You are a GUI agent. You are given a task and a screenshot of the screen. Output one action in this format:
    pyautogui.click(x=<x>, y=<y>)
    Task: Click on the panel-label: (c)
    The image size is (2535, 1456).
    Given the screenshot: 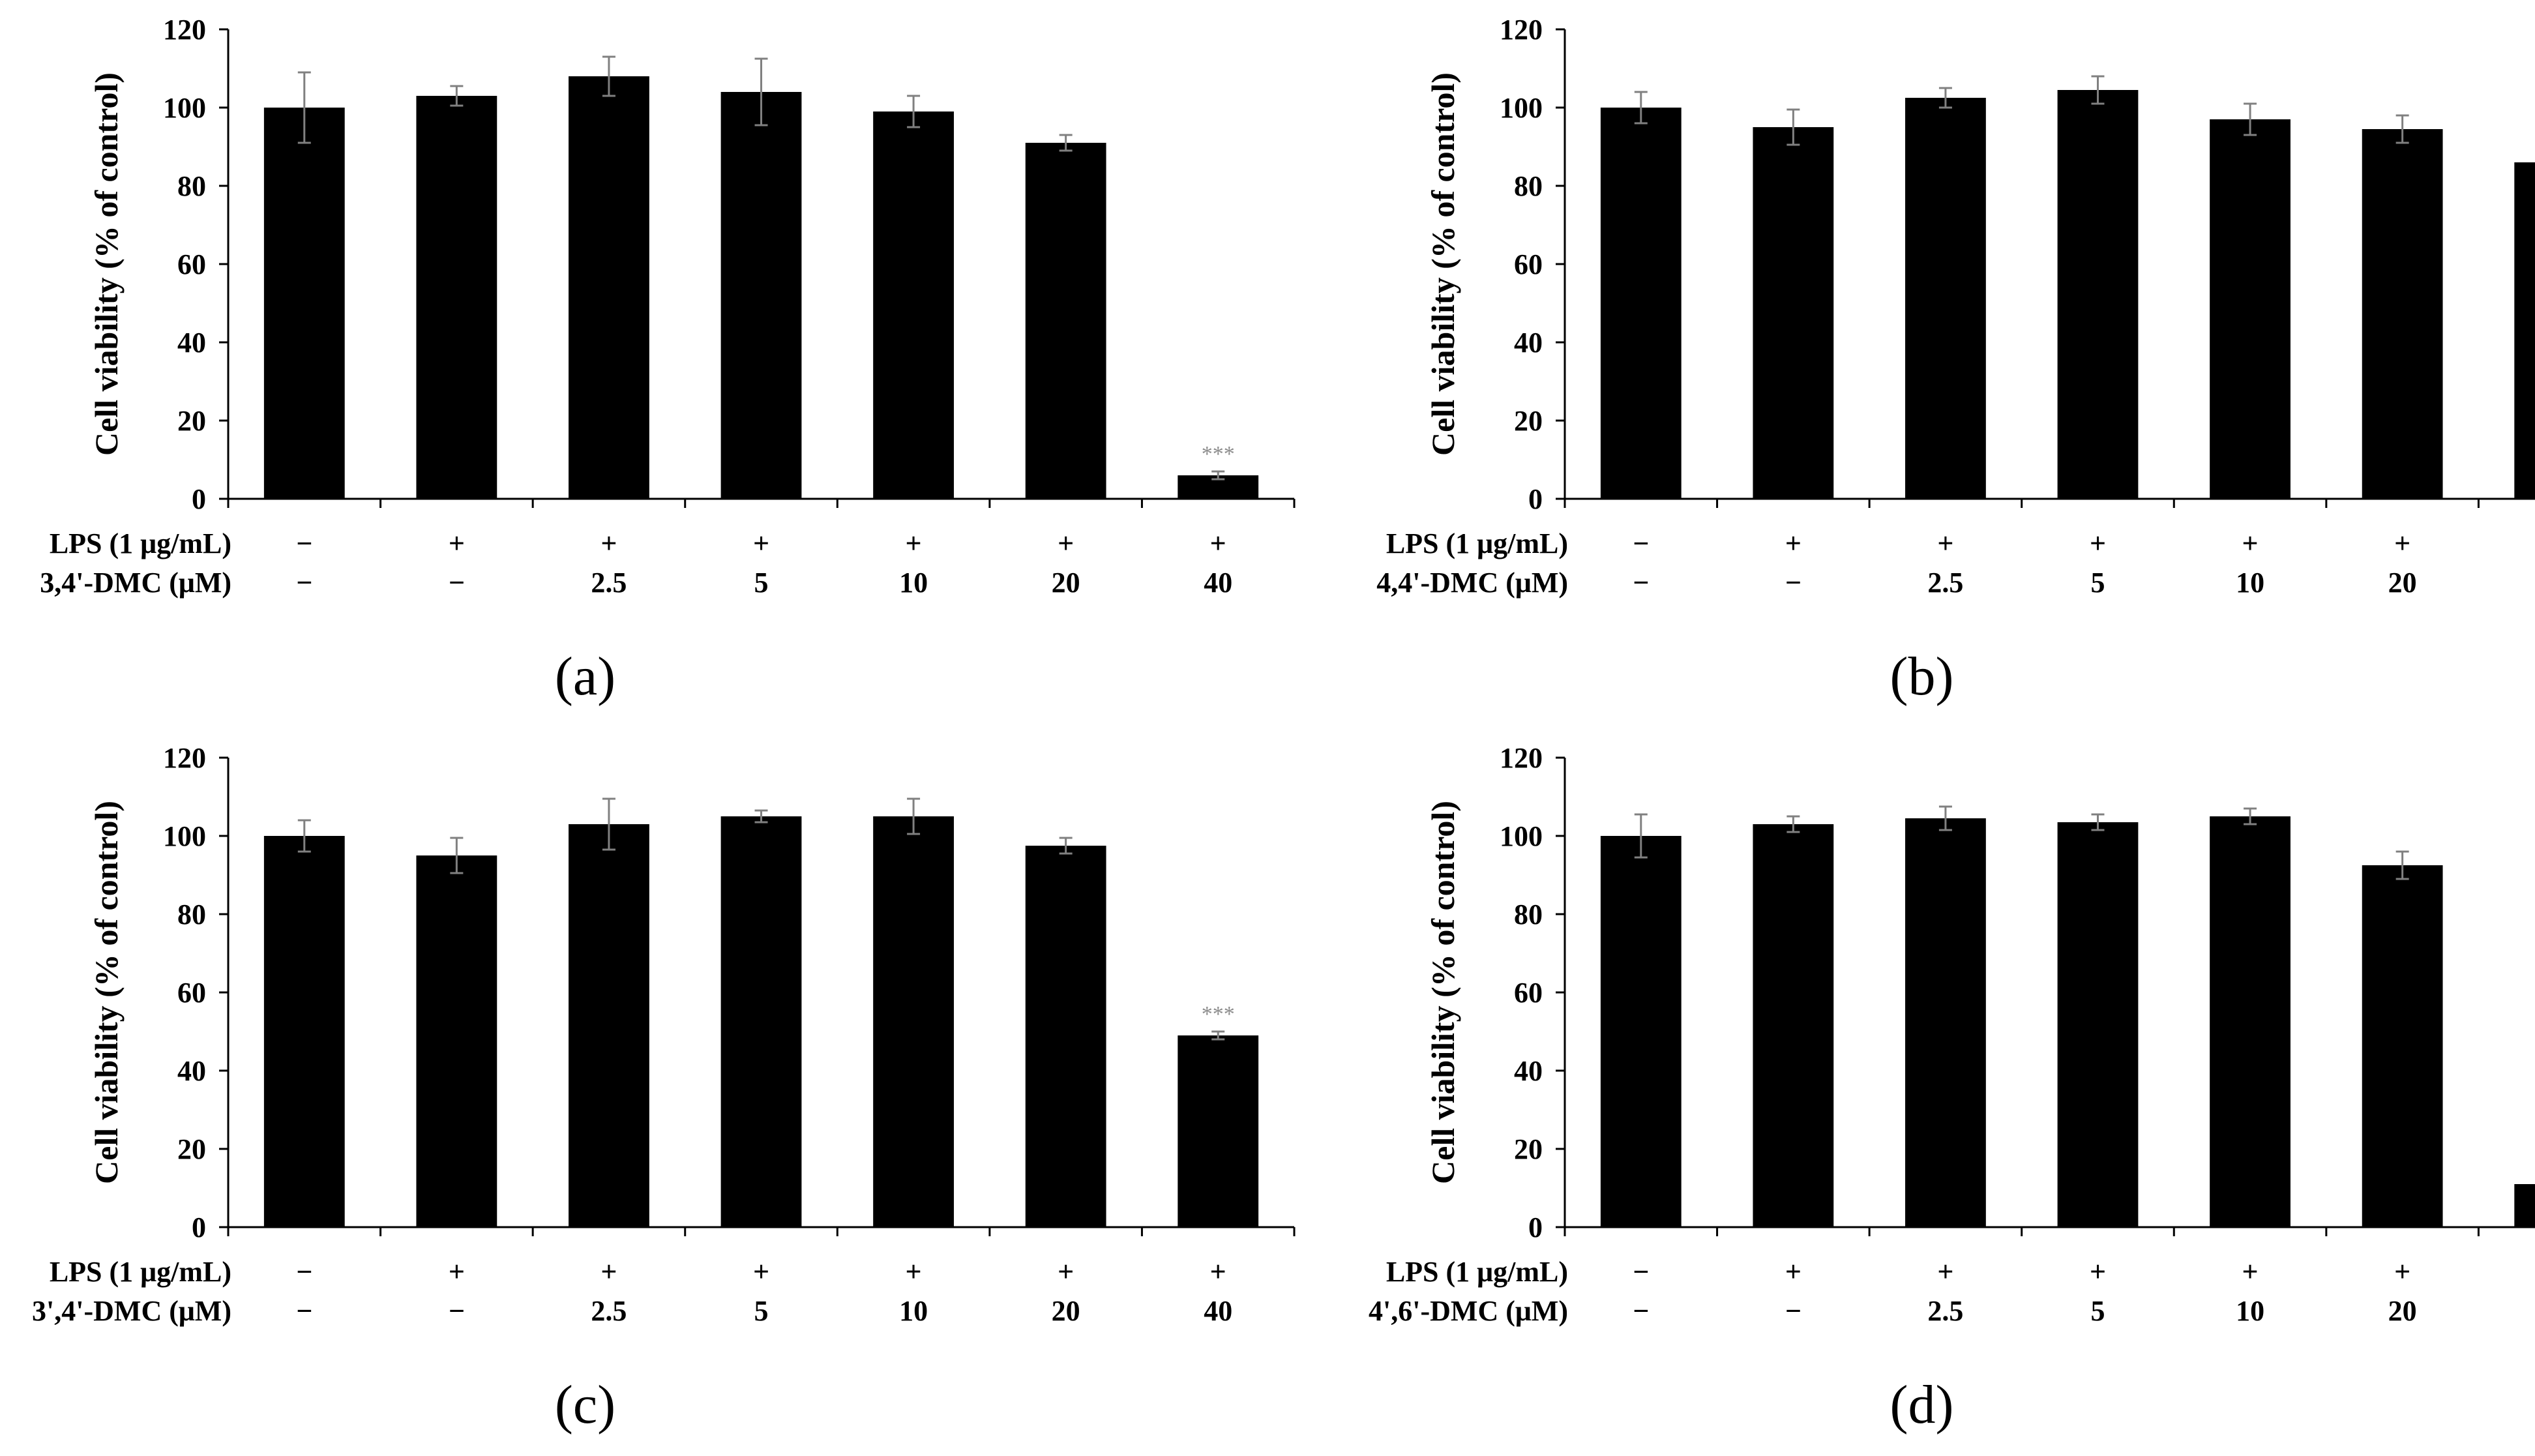 What is the action you would take?
    pyautogui.click(x=585, y=1404)
    